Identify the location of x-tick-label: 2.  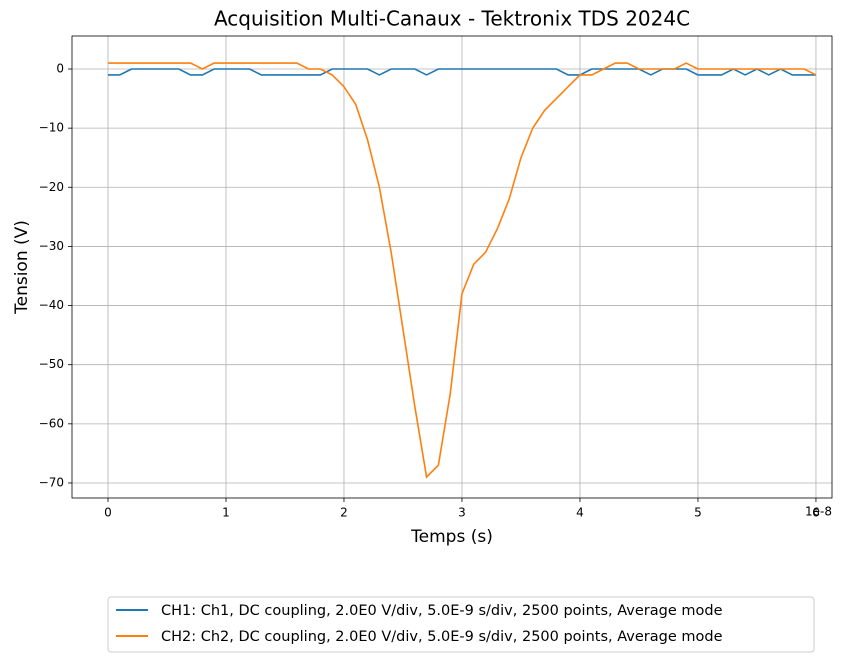
(344, 513).